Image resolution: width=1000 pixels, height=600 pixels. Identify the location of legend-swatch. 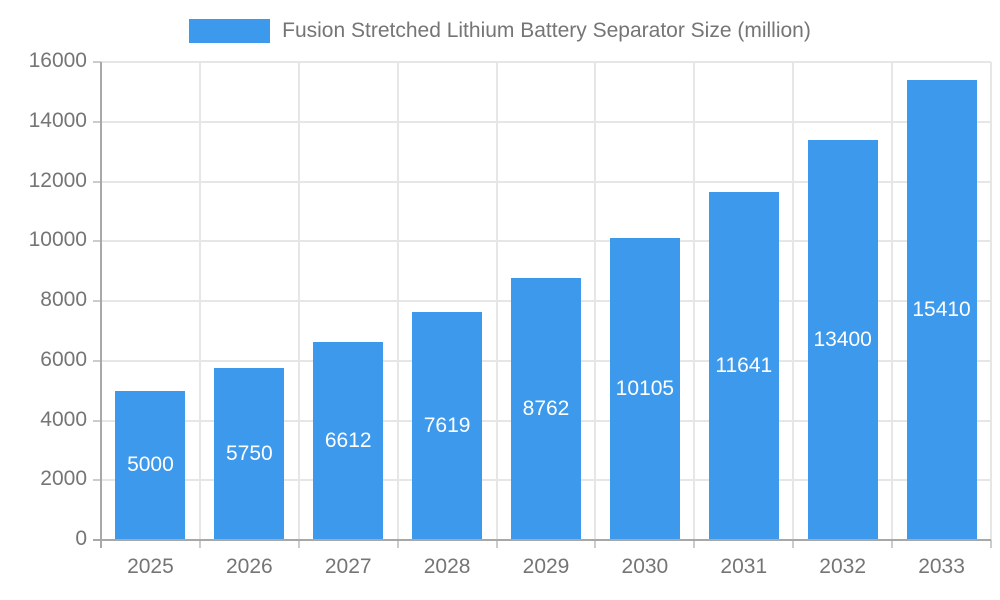
(230, 31).